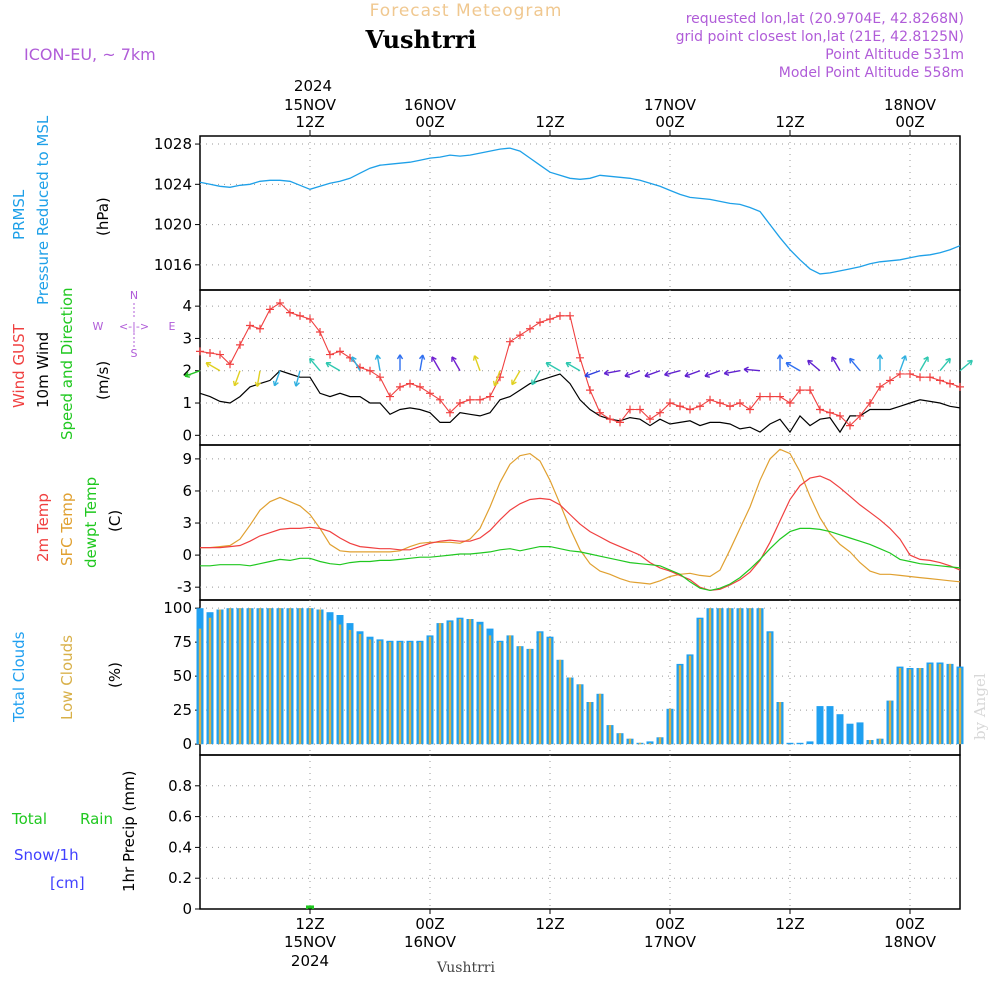 The width and height of the screenshot is (1000, 1000). I want to click on compass-s: S, so click(134, 353).